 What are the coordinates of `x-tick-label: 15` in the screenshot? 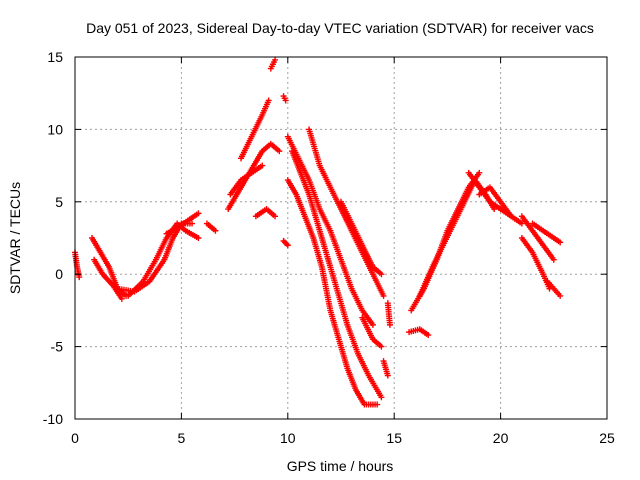 It's located at (394, 438).